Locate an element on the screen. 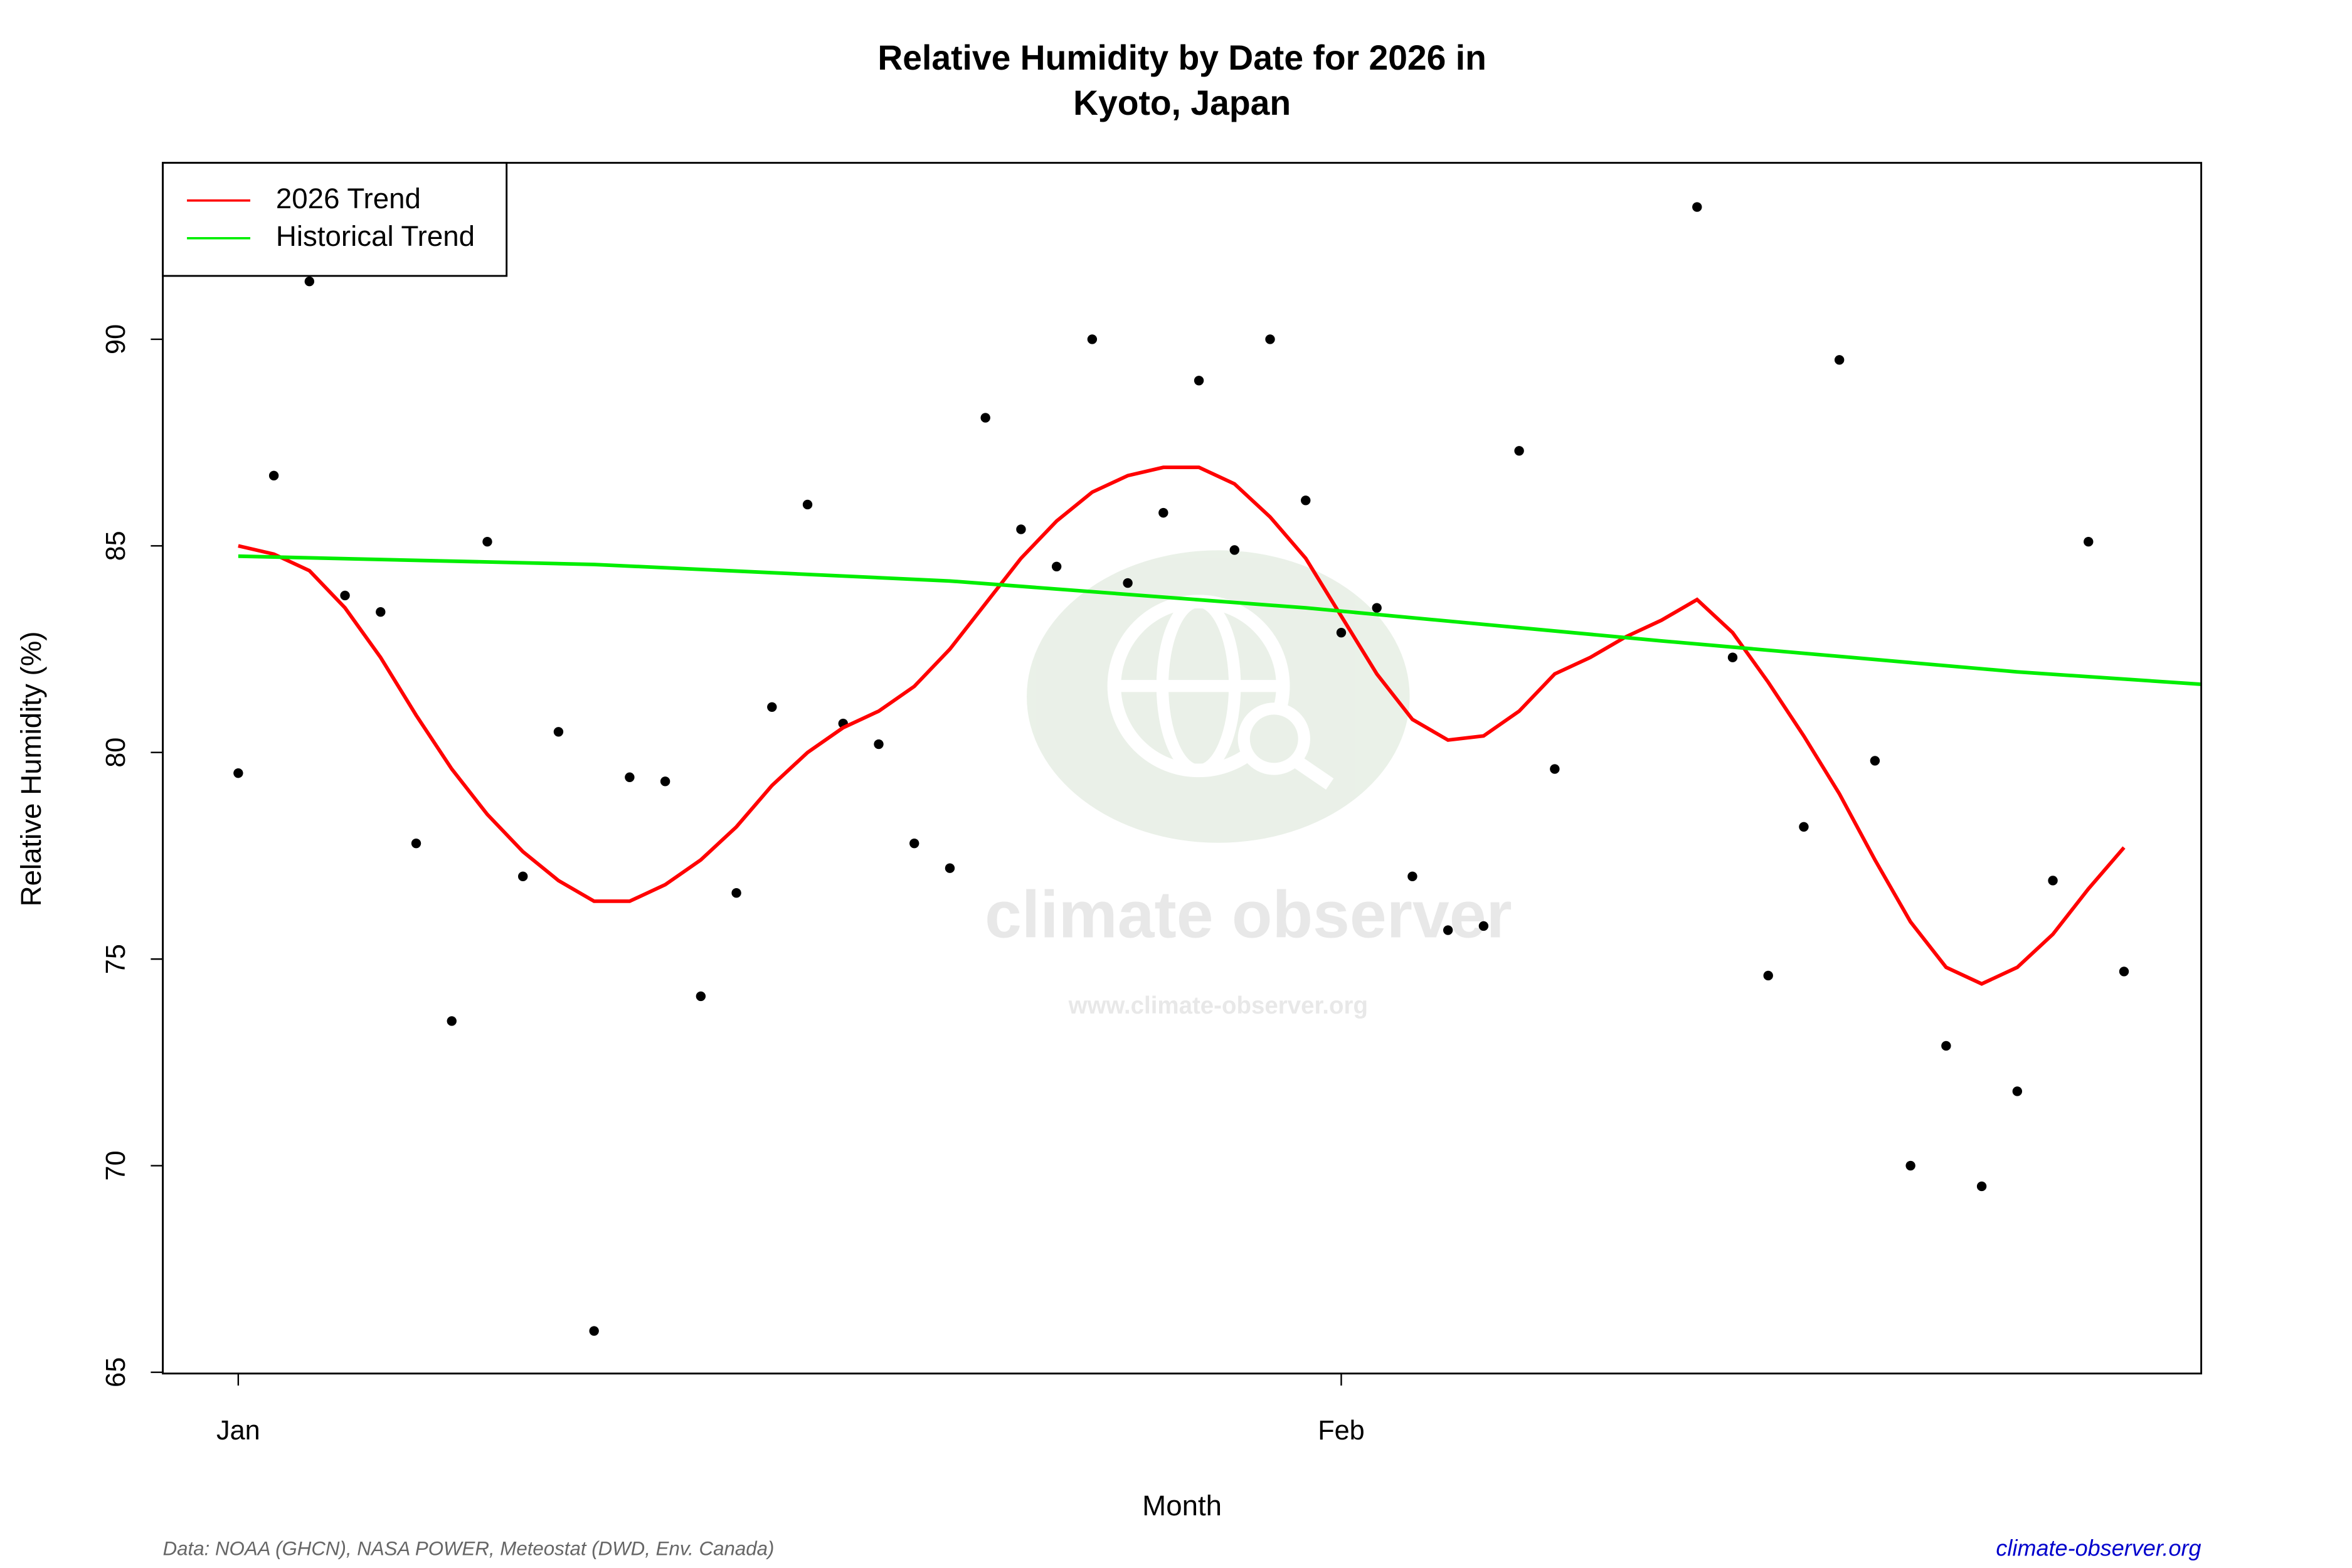 The width and height of the screenshot is (2352, 1568). watermark-url: www.climate-observer.org is located at coordinates (1218, 1005).